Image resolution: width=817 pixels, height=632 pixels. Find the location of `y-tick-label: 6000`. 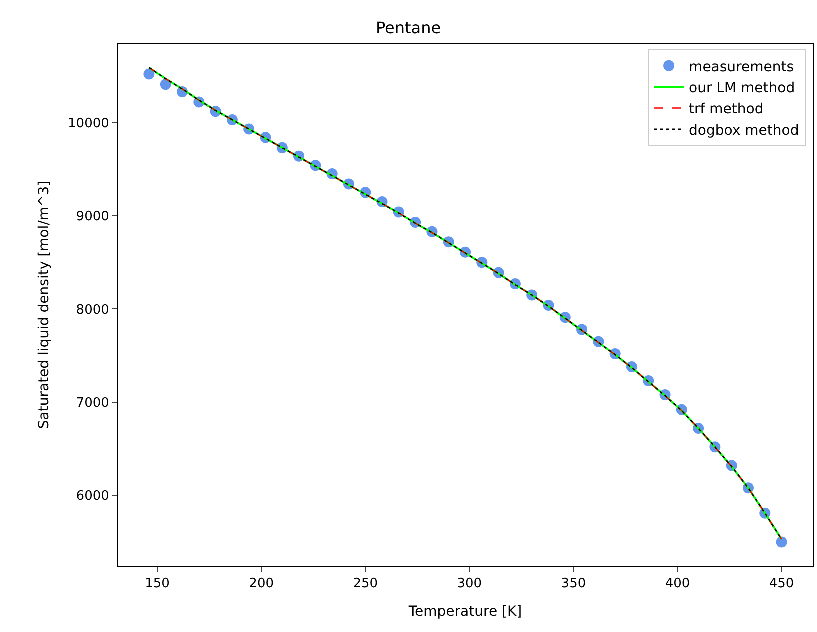

y-tick-label: 6000 is located at coordinates (93, 496).